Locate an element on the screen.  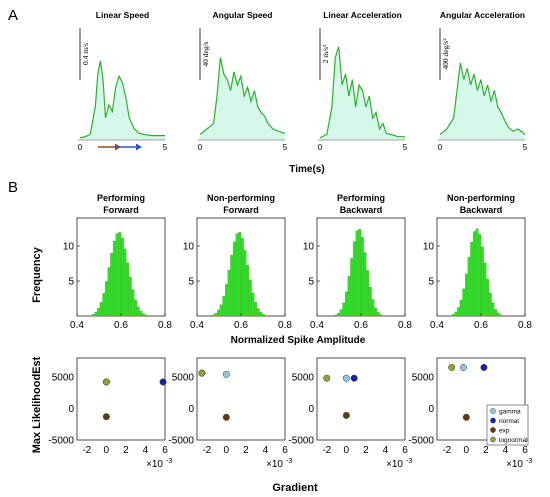
hist-title: Backward is located at coordinates (481, 210).